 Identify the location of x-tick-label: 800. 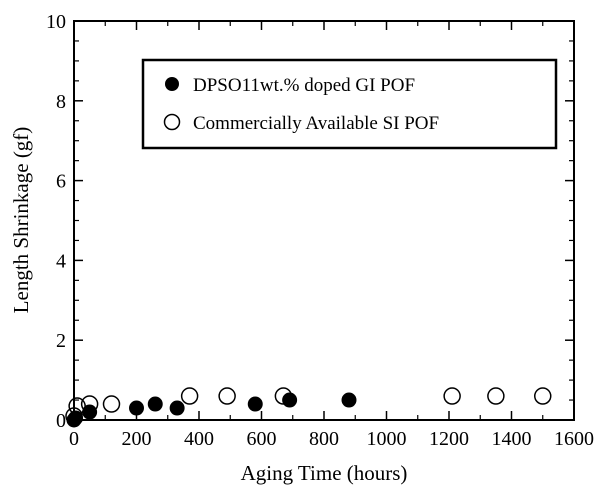
(324, 439).